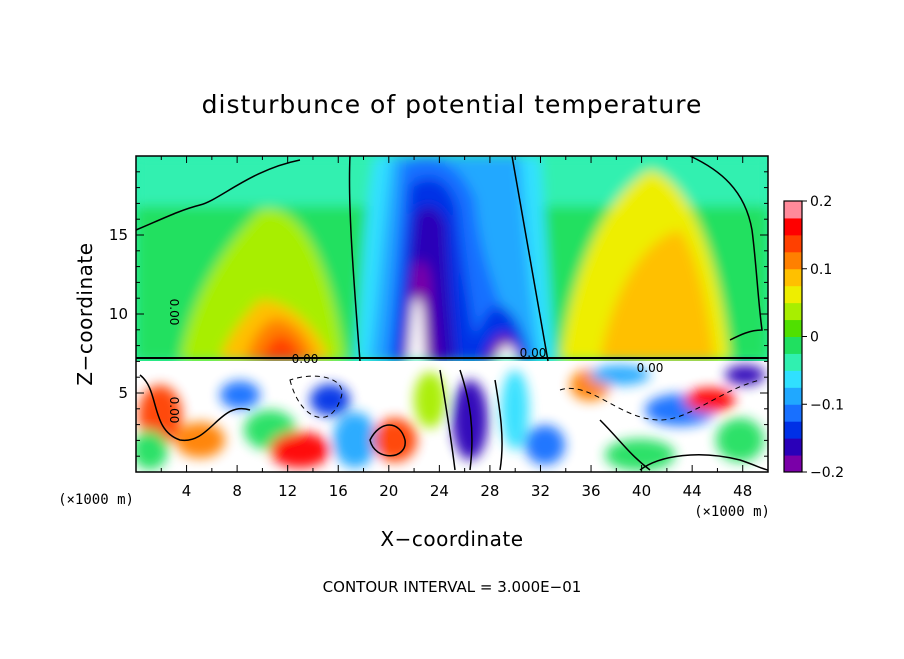 This screenshot has height=659, width=904. What do you see at coordinates (451, 539) in the screenshot?
I see `x-axis-label: X−coordinate` at bounding box center [451, 539].